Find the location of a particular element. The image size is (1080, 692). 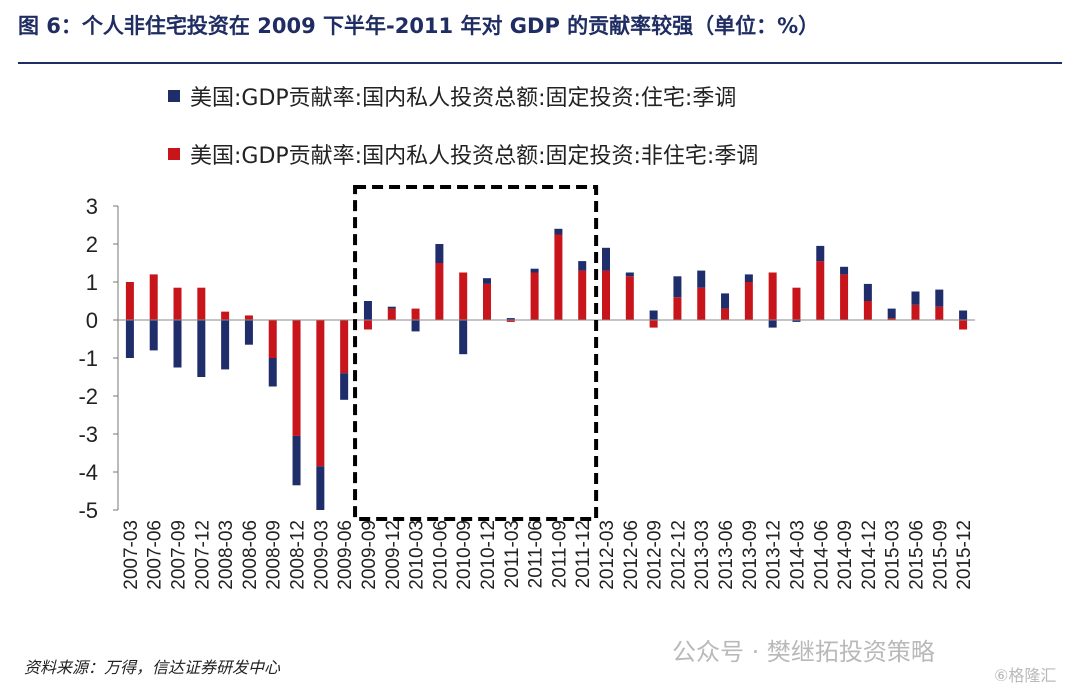

x-tick-label: 2015-03 is located at coordinates (893, 555).